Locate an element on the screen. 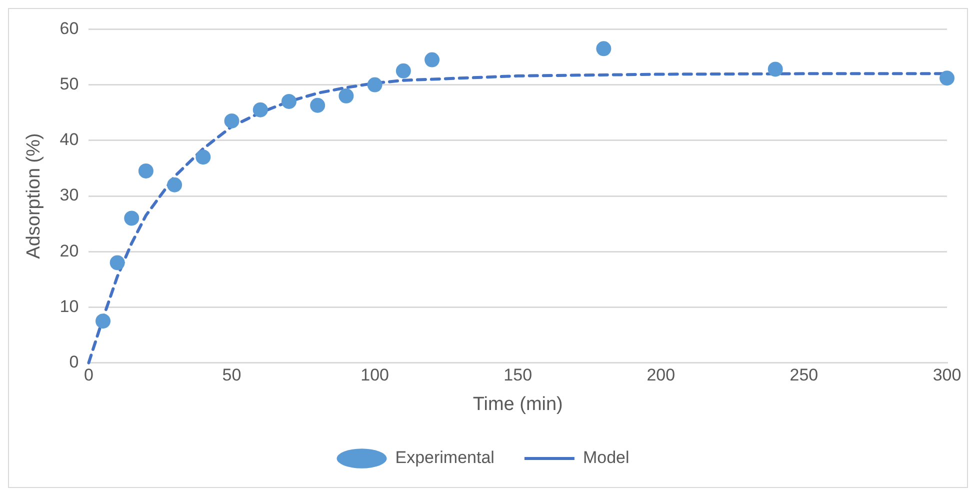  legend-label: Experimental is located at coordinates (444, 458).